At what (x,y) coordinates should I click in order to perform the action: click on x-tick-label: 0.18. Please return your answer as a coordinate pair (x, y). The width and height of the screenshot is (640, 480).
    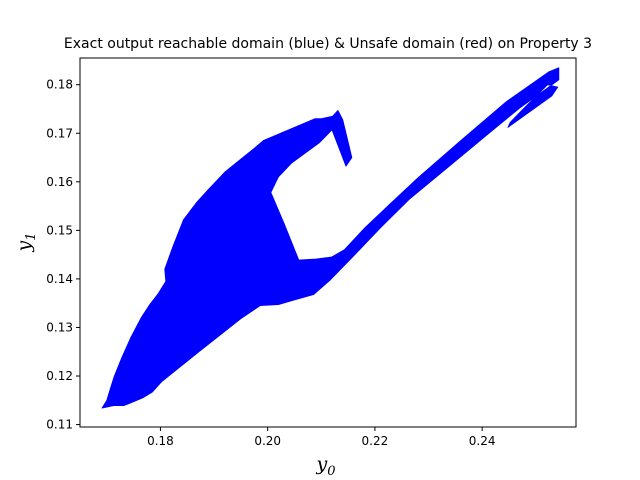
    Looking at the image, I should click on (160, 441).